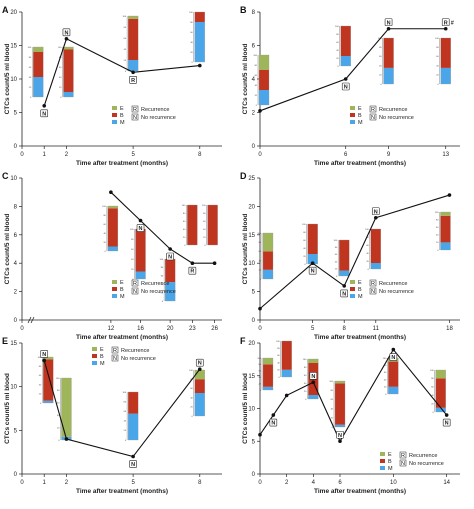 Image resolution: width=474 pixels, height=509 pixels. I want to click on legend-swatch-m, so click(352, 122).